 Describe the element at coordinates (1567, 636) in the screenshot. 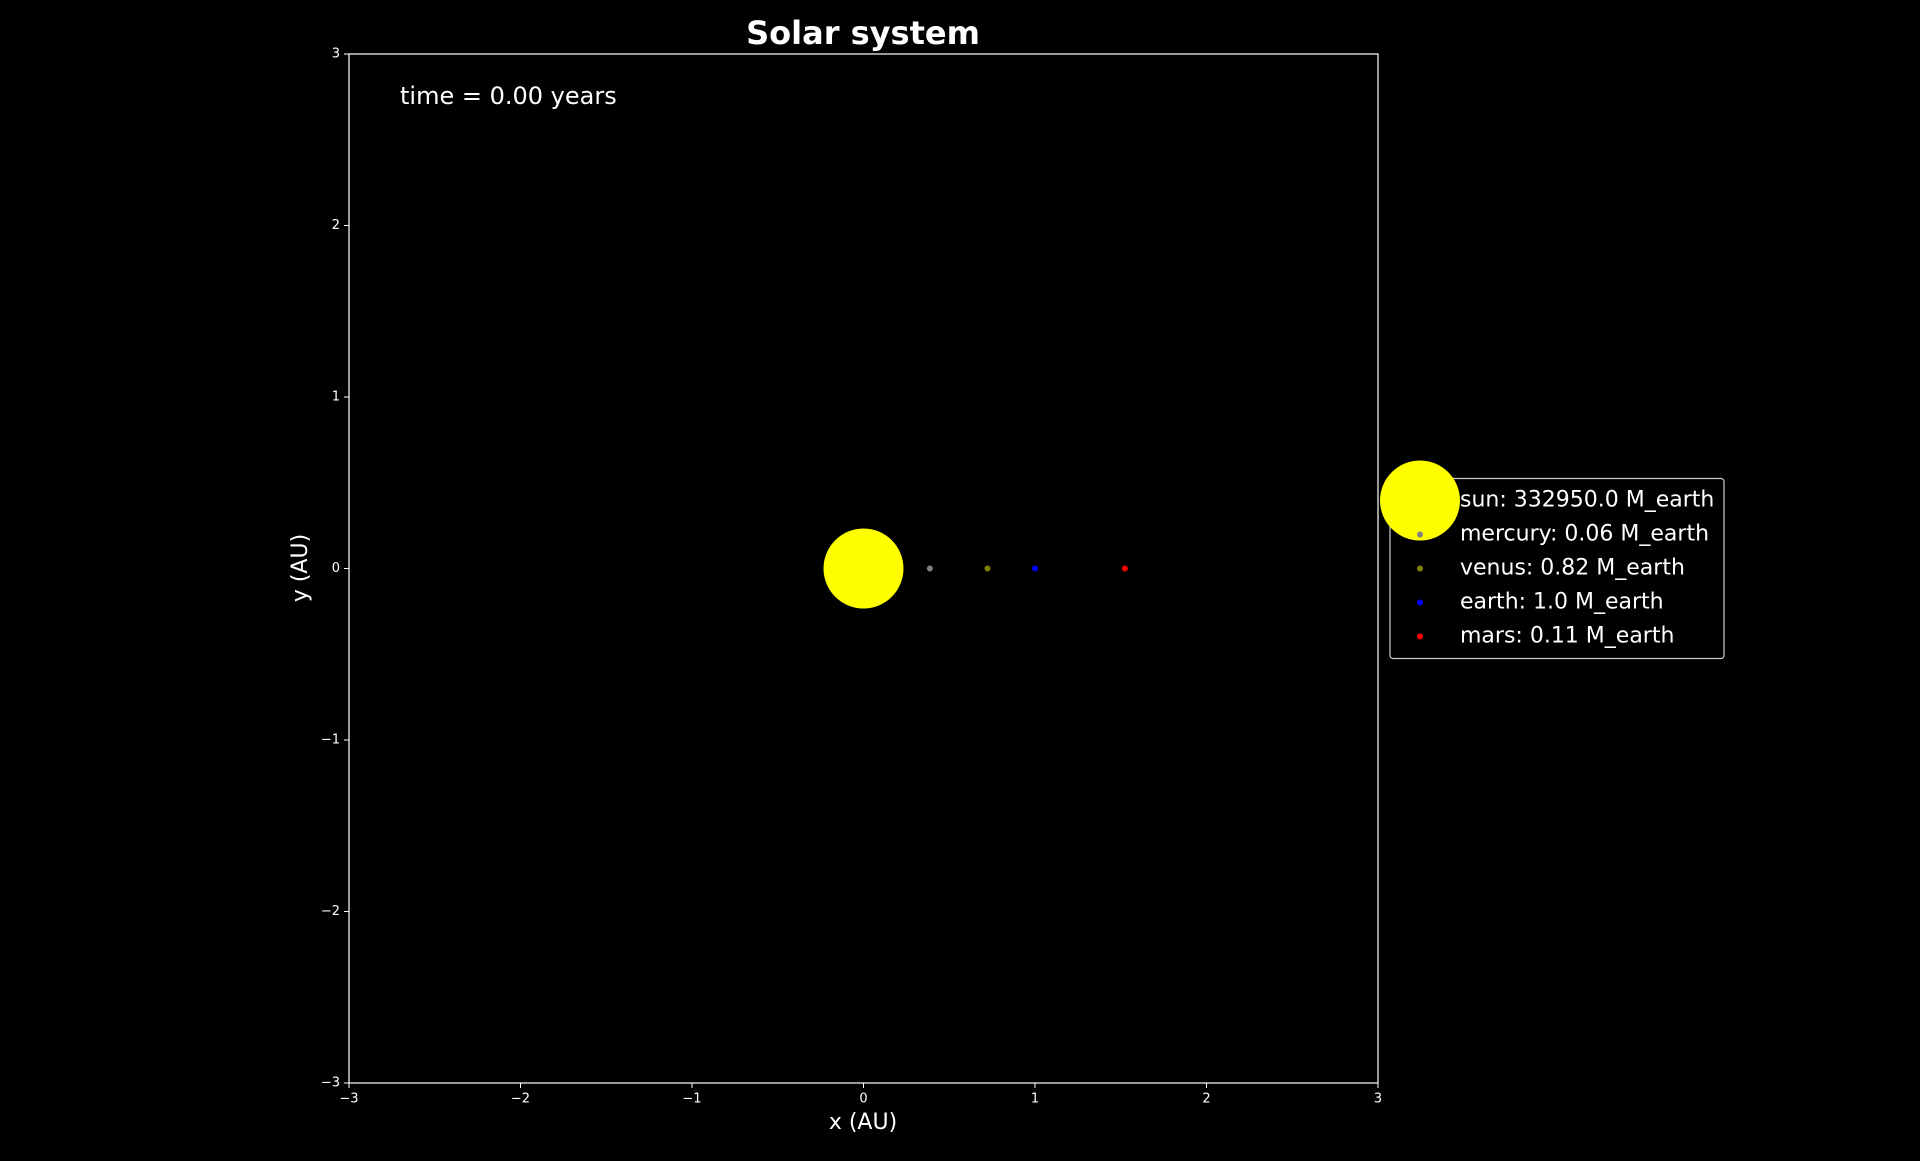

I see `legend-label: mars: 0.11 M_earth` at that location.